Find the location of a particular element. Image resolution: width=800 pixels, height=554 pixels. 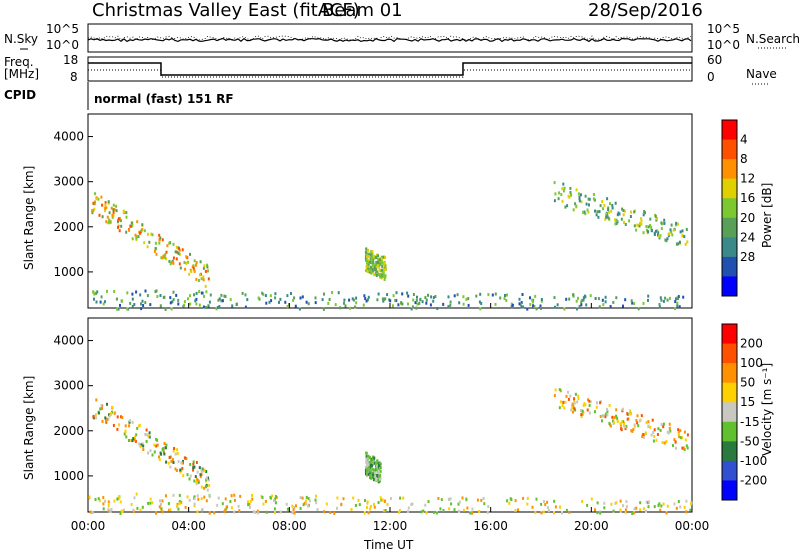

time-axis-label: Time UT is located at coordinates (389, 545).